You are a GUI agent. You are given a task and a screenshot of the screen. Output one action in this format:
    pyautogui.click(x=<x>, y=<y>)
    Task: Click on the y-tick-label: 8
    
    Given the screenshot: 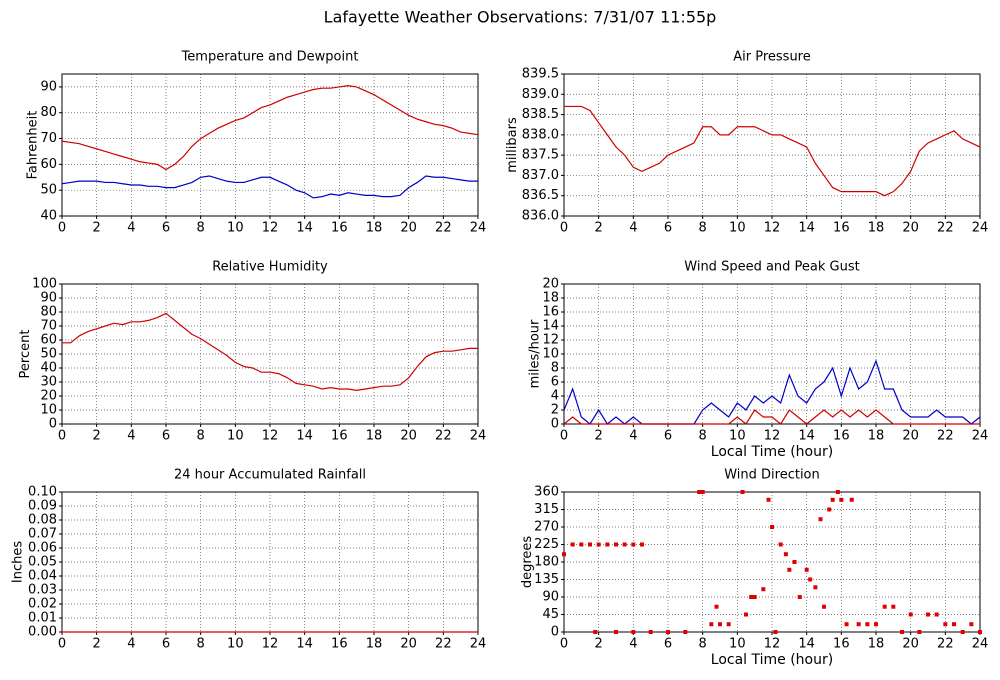 What is the action you would take?
    pyautogui.click(x=555, y=368)
    